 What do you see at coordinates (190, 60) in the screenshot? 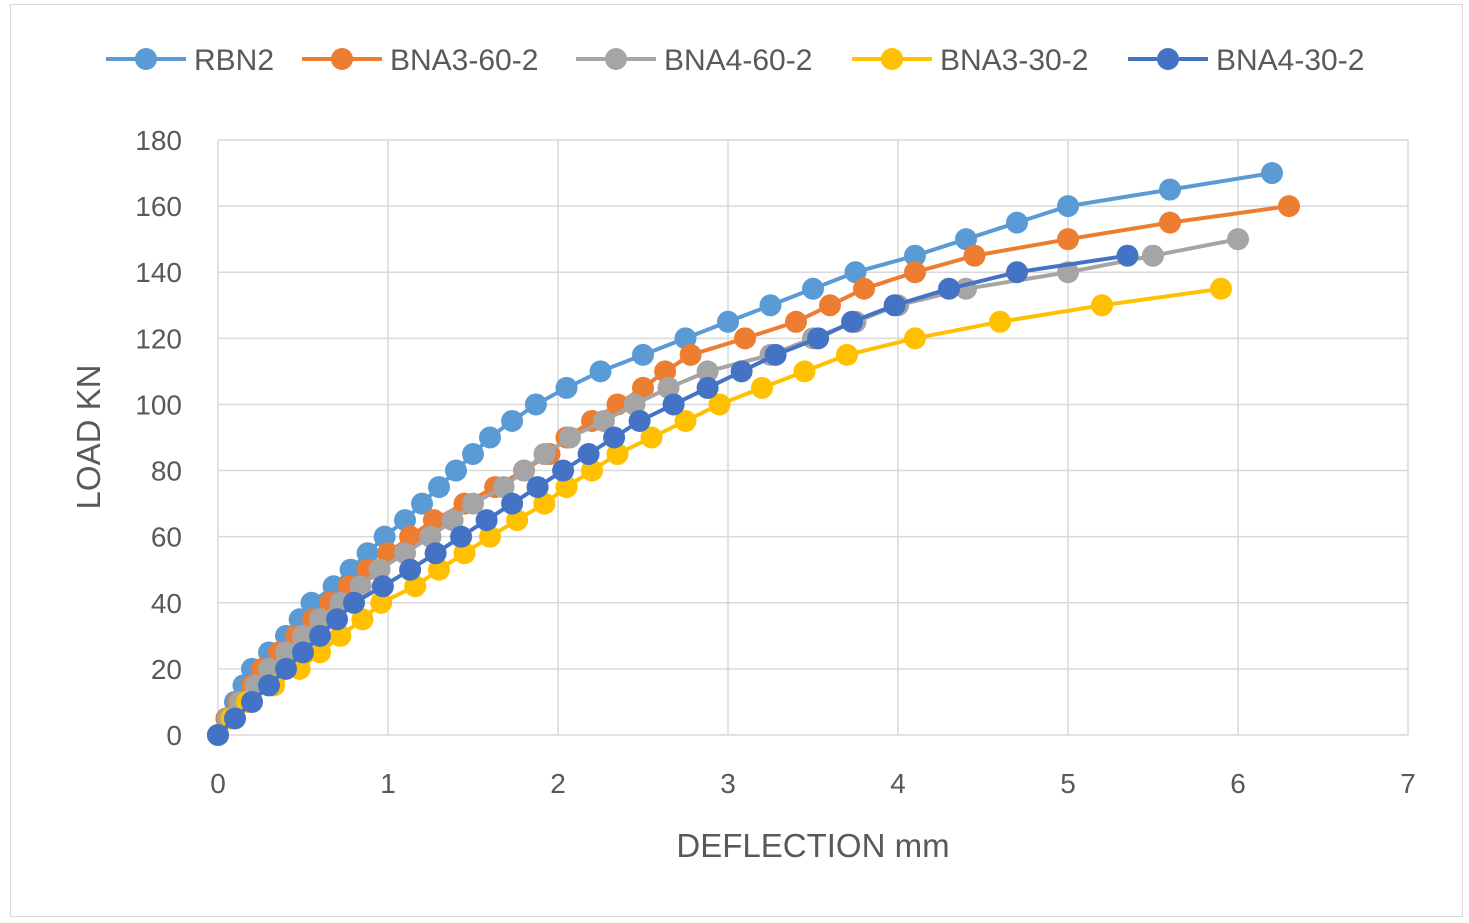
I see `legend-item: RBN2` at bounding box center [190, 60].